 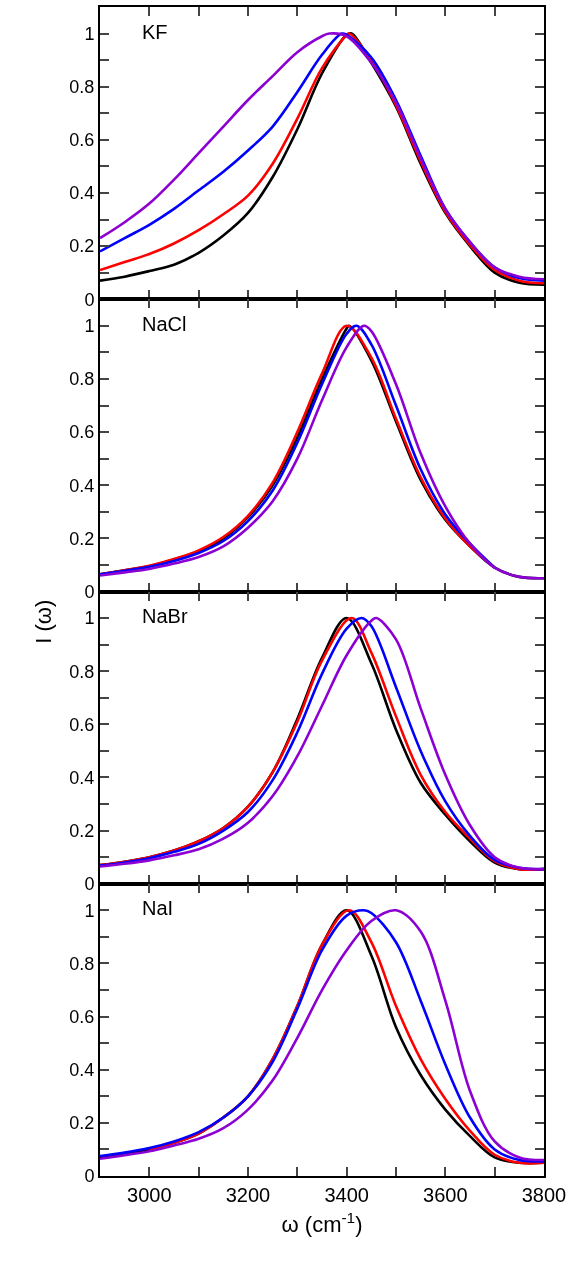 I want to click on x-tick-label: 3400, so click(x=346, y=1195).